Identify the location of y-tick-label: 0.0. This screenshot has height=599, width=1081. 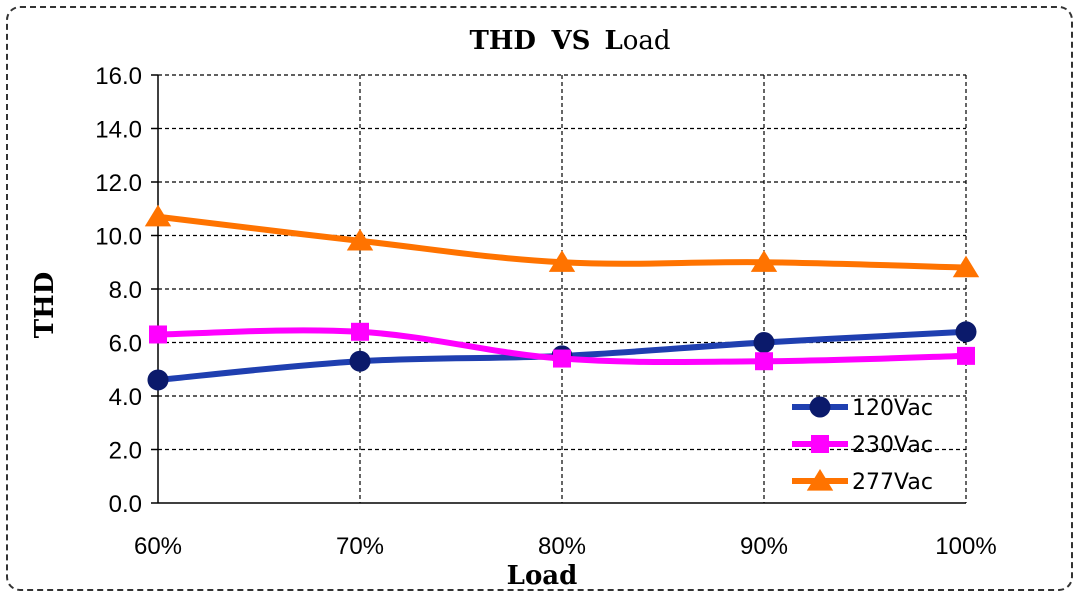
(125, 504).